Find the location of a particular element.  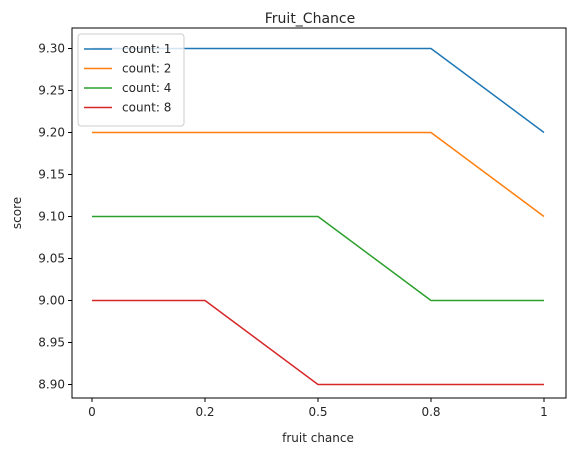

legend-entry: count: 1 is located at coordinates (146, 49).